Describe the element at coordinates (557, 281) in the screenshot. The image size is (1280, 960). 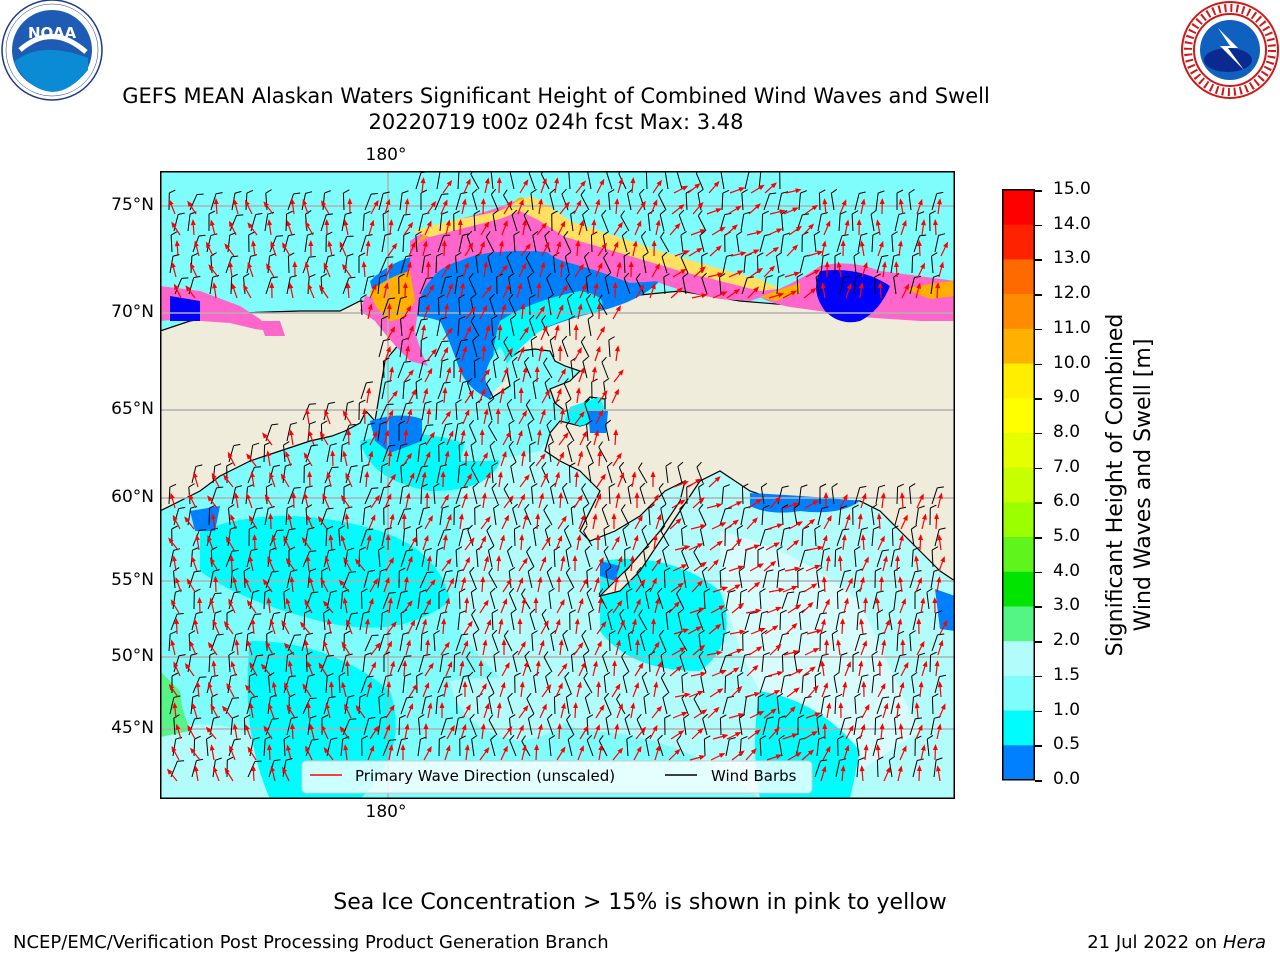
I see `sea-ice` at that location.